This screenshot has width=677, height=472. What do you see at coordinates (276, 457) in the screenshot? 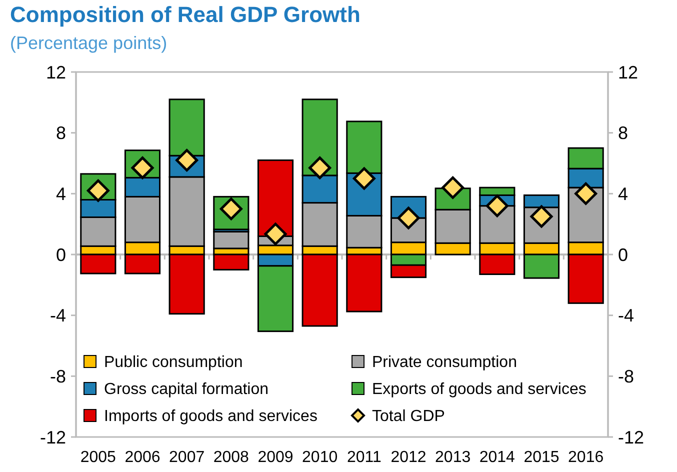
I see `x-tick-label: 2009` at bounding box center [276, 457].